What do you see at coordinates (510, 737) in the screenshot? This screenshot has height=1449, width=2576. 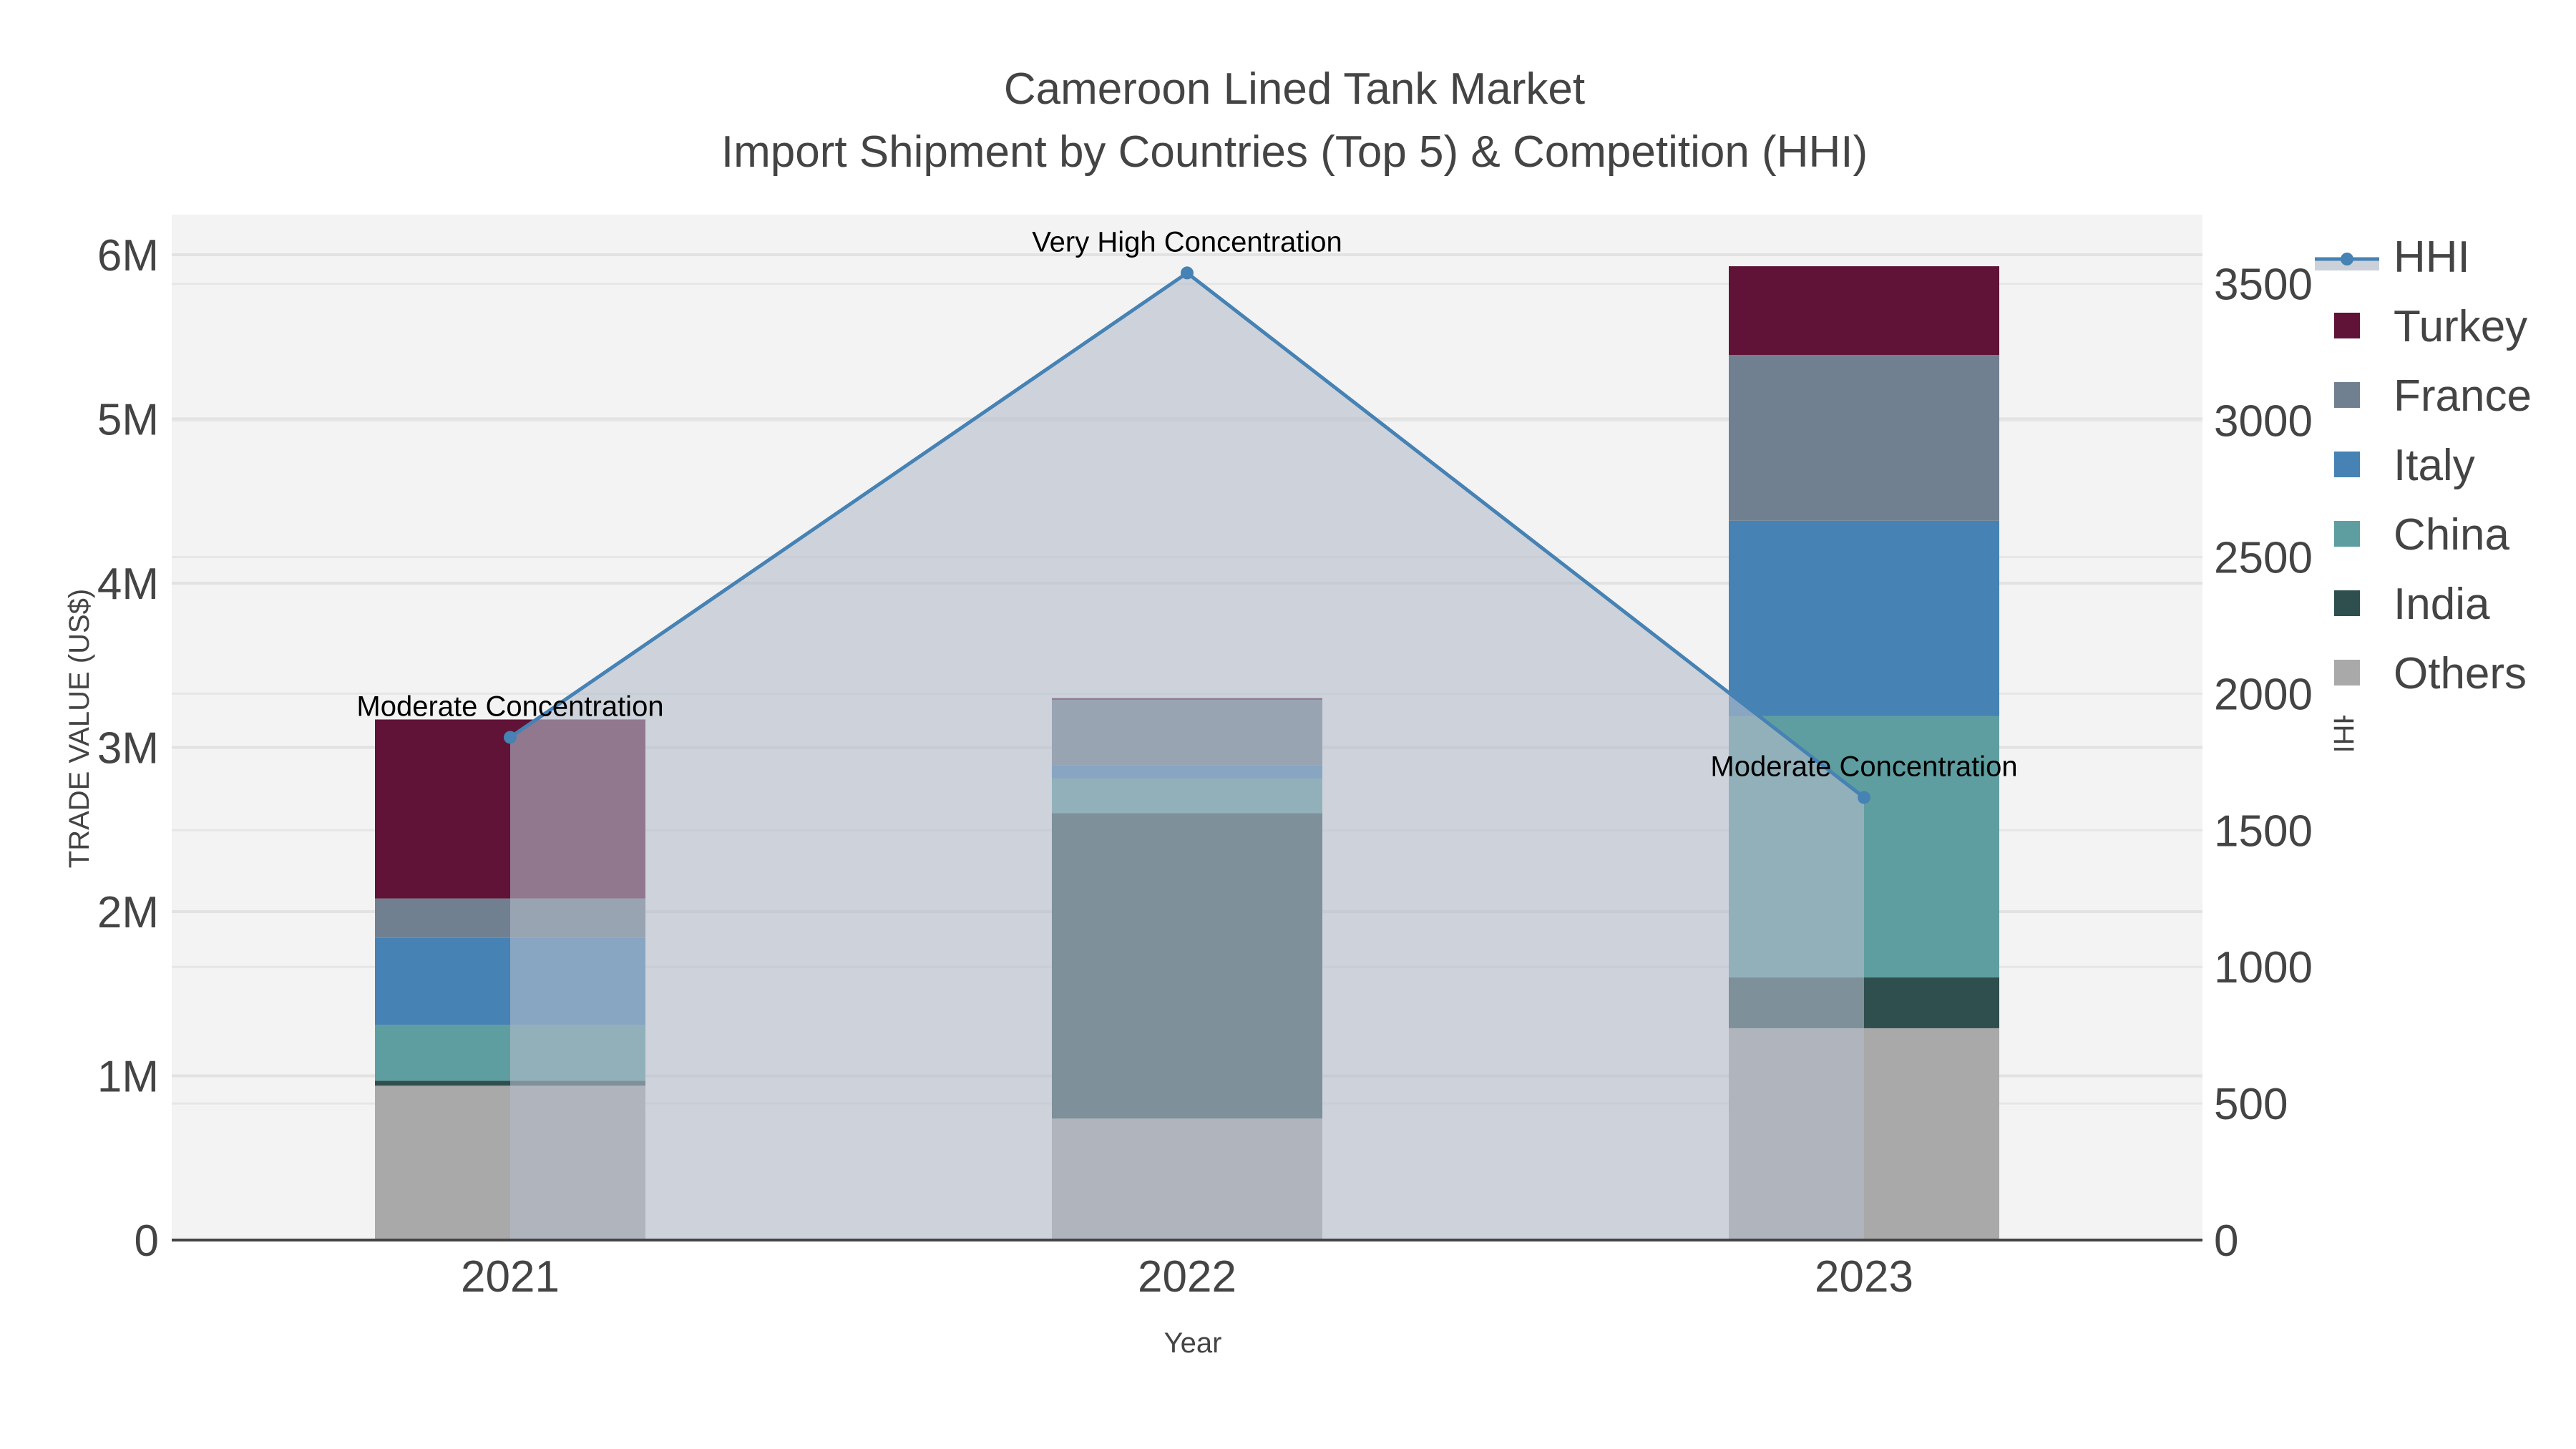 I see `hhi-marker-2021` at bounding box center [510, 737].